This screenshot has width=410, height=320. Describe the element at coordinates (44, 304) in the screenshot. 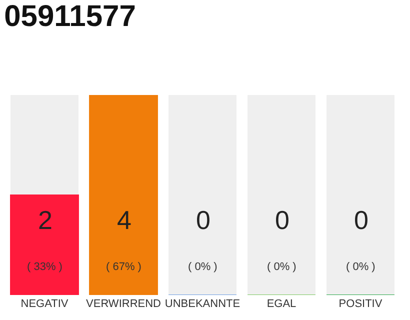

I see `x-tick-label: NEGATIV` at that location.